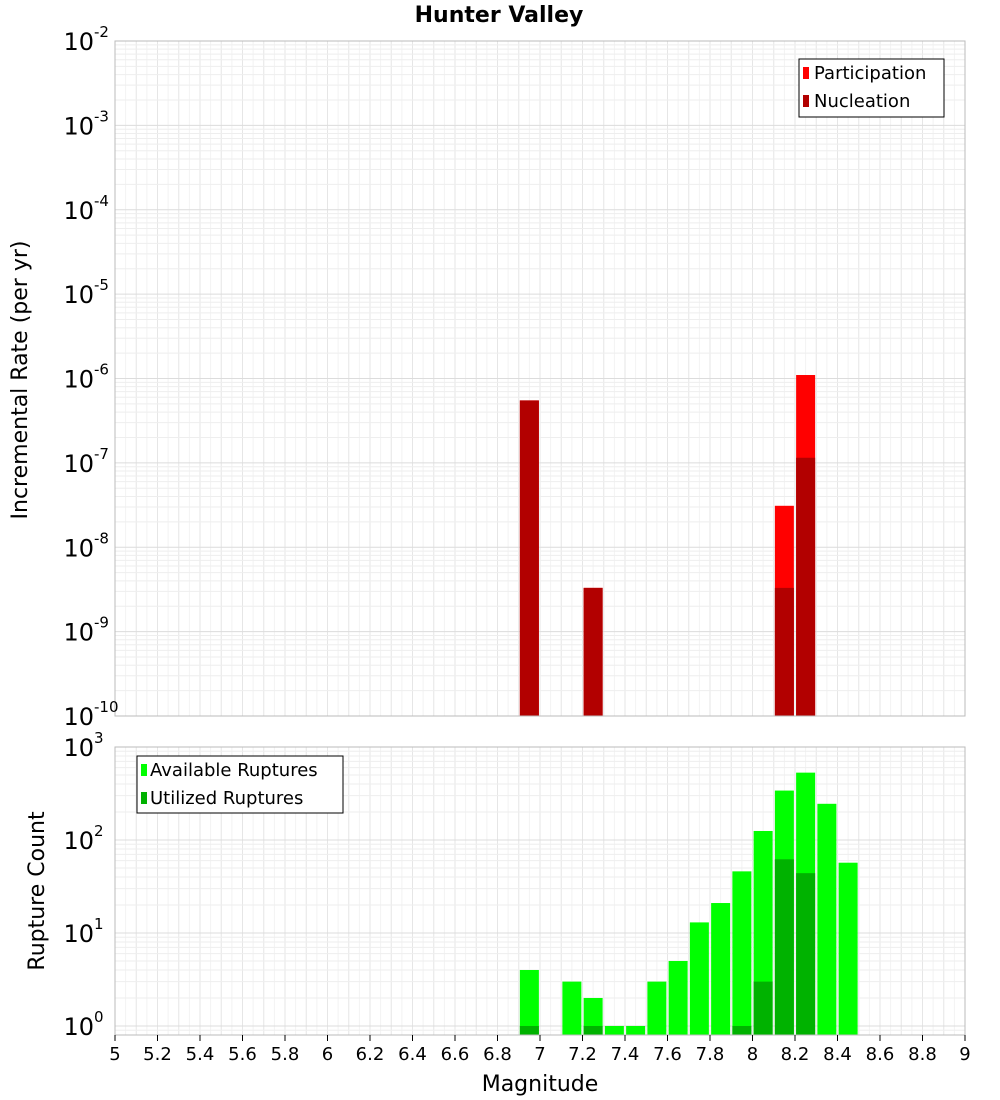 The width and height of the screenshot is (1000, 1100). Describe the element at coordinates (837, 1054) in the screenshot. I see `x-tick-label: 8.4` at that location.